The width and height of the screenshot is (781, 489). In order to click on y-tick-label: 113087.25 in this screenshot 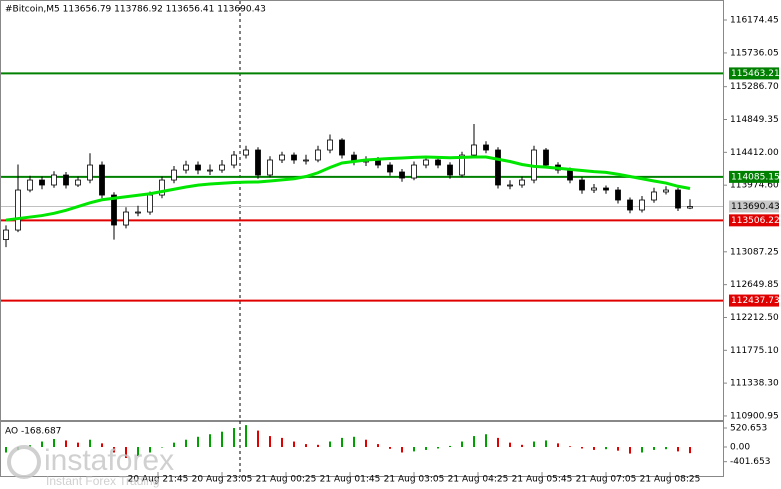, I will do `click(754, 252)`.